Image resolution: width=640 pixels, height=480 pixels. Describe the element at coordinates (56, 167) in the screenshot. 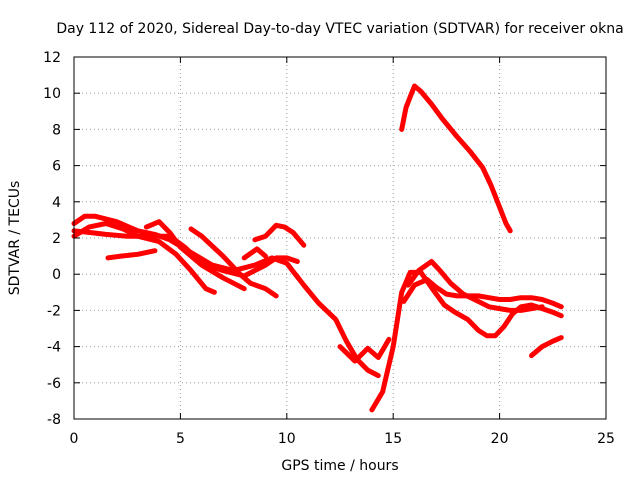

I see `y-tick-label: 6` at that location.